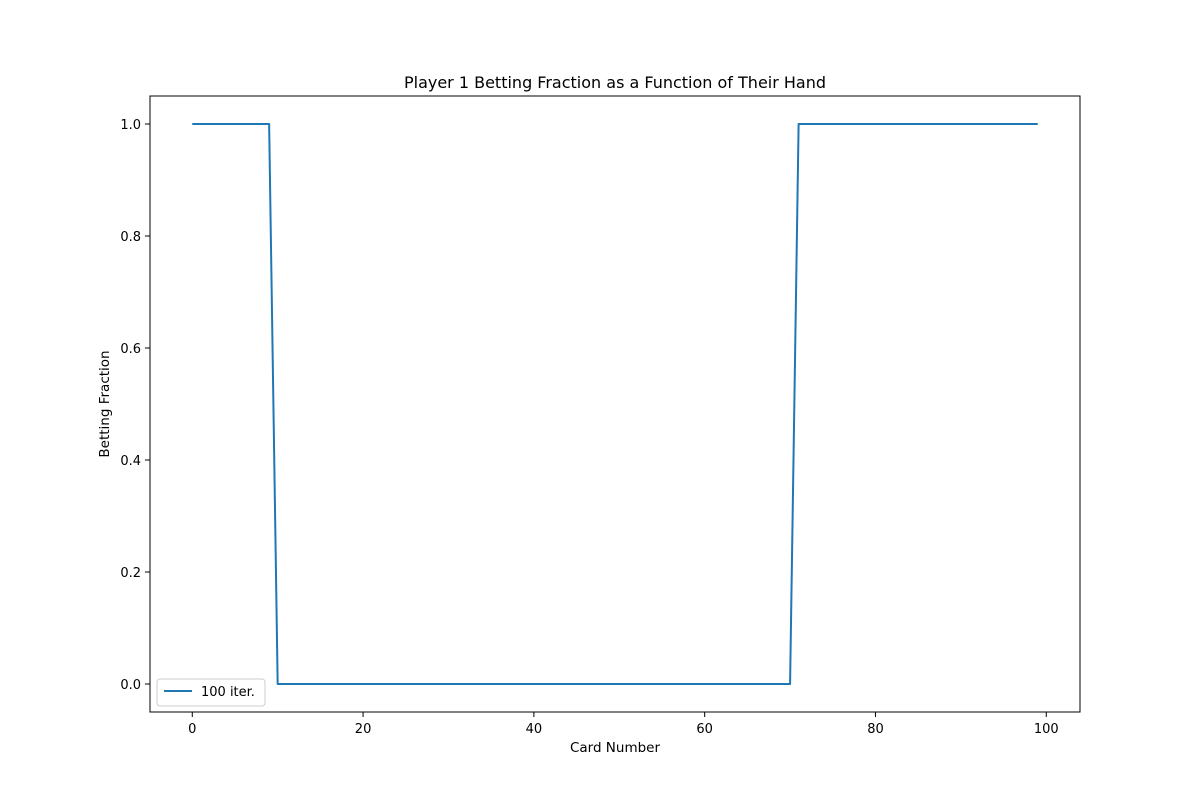 Image resolution: width=1200 pixels, height=800 pixels. Describe the element at coordinates (534, 729) in the screenshot. I see `x-tick-label: 40` at that location.